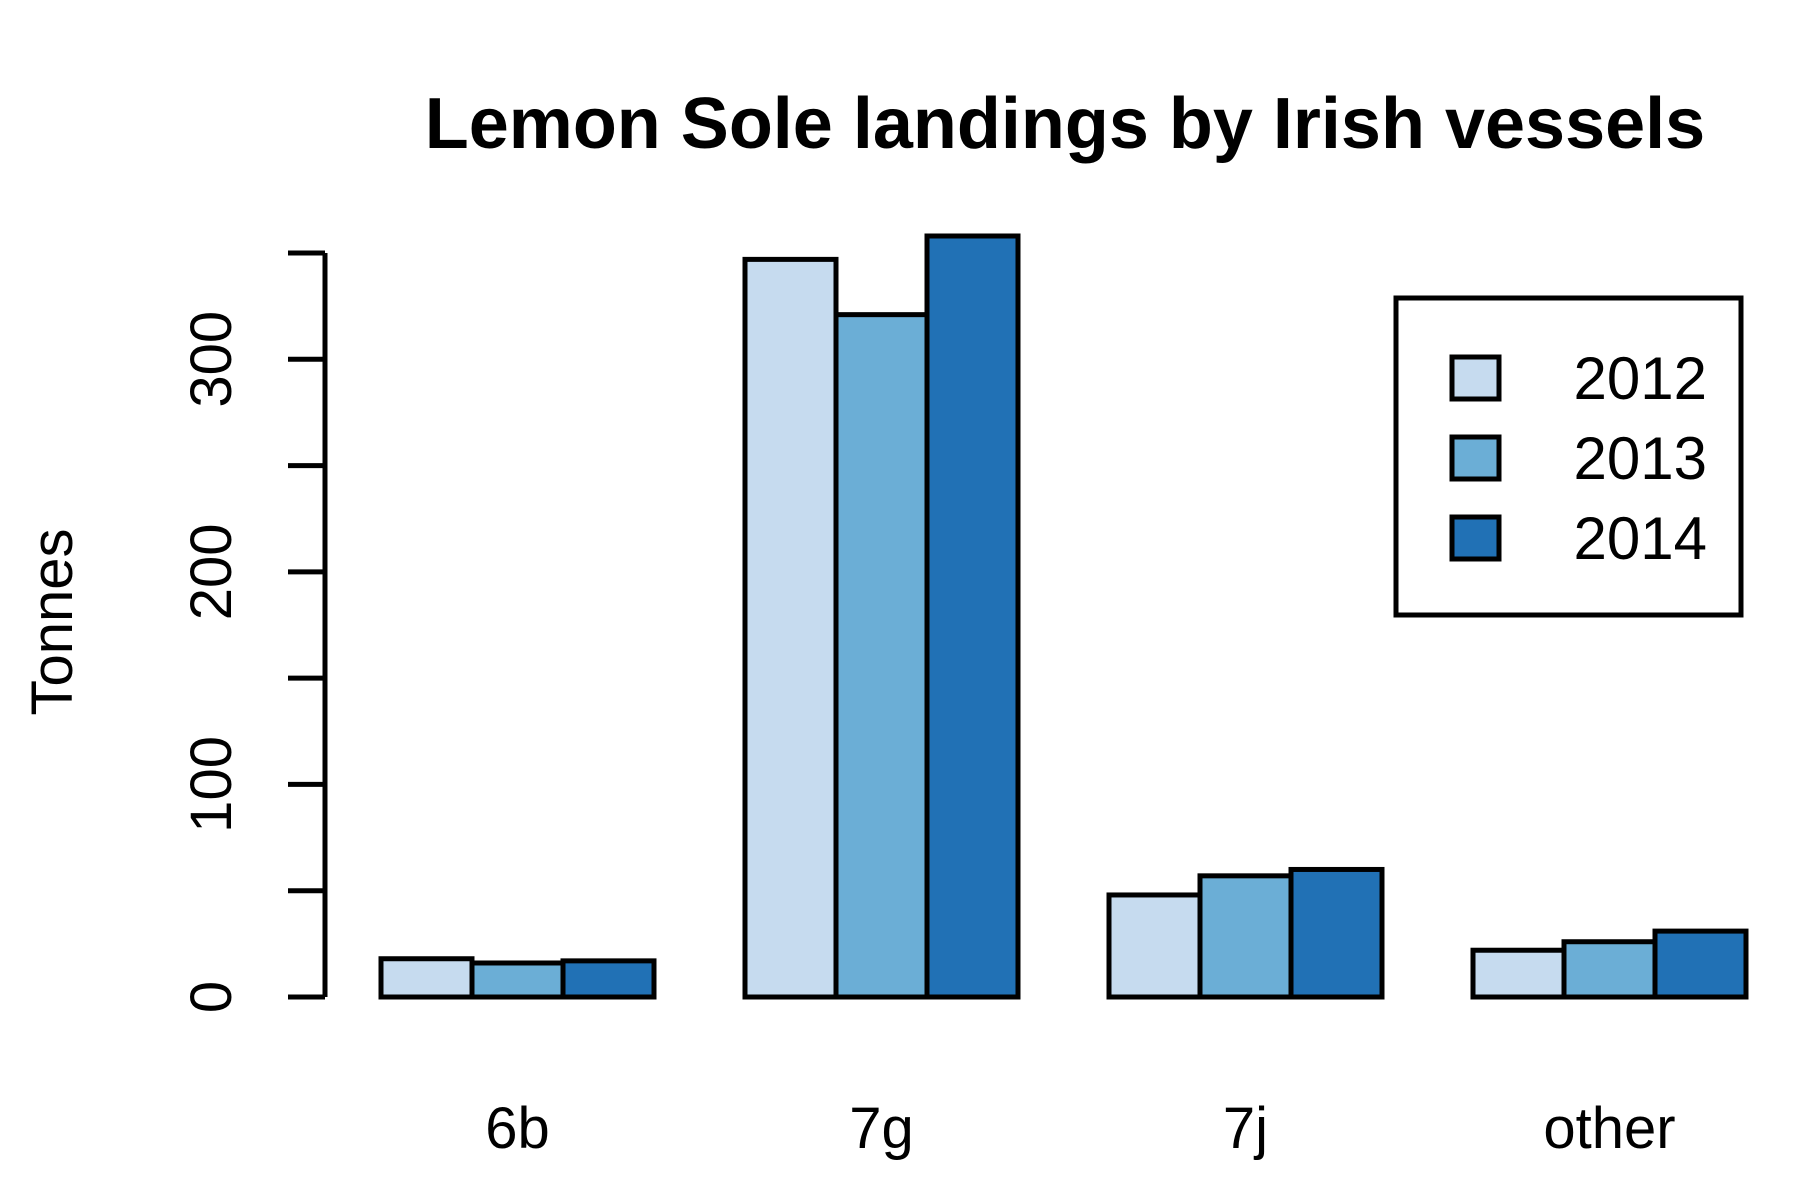 The image size is (1800, 1200). What do you see at coordinates (211, 571) in the screenshot?
I see `y-tick-label: 200` at bounding box center [211, 571].